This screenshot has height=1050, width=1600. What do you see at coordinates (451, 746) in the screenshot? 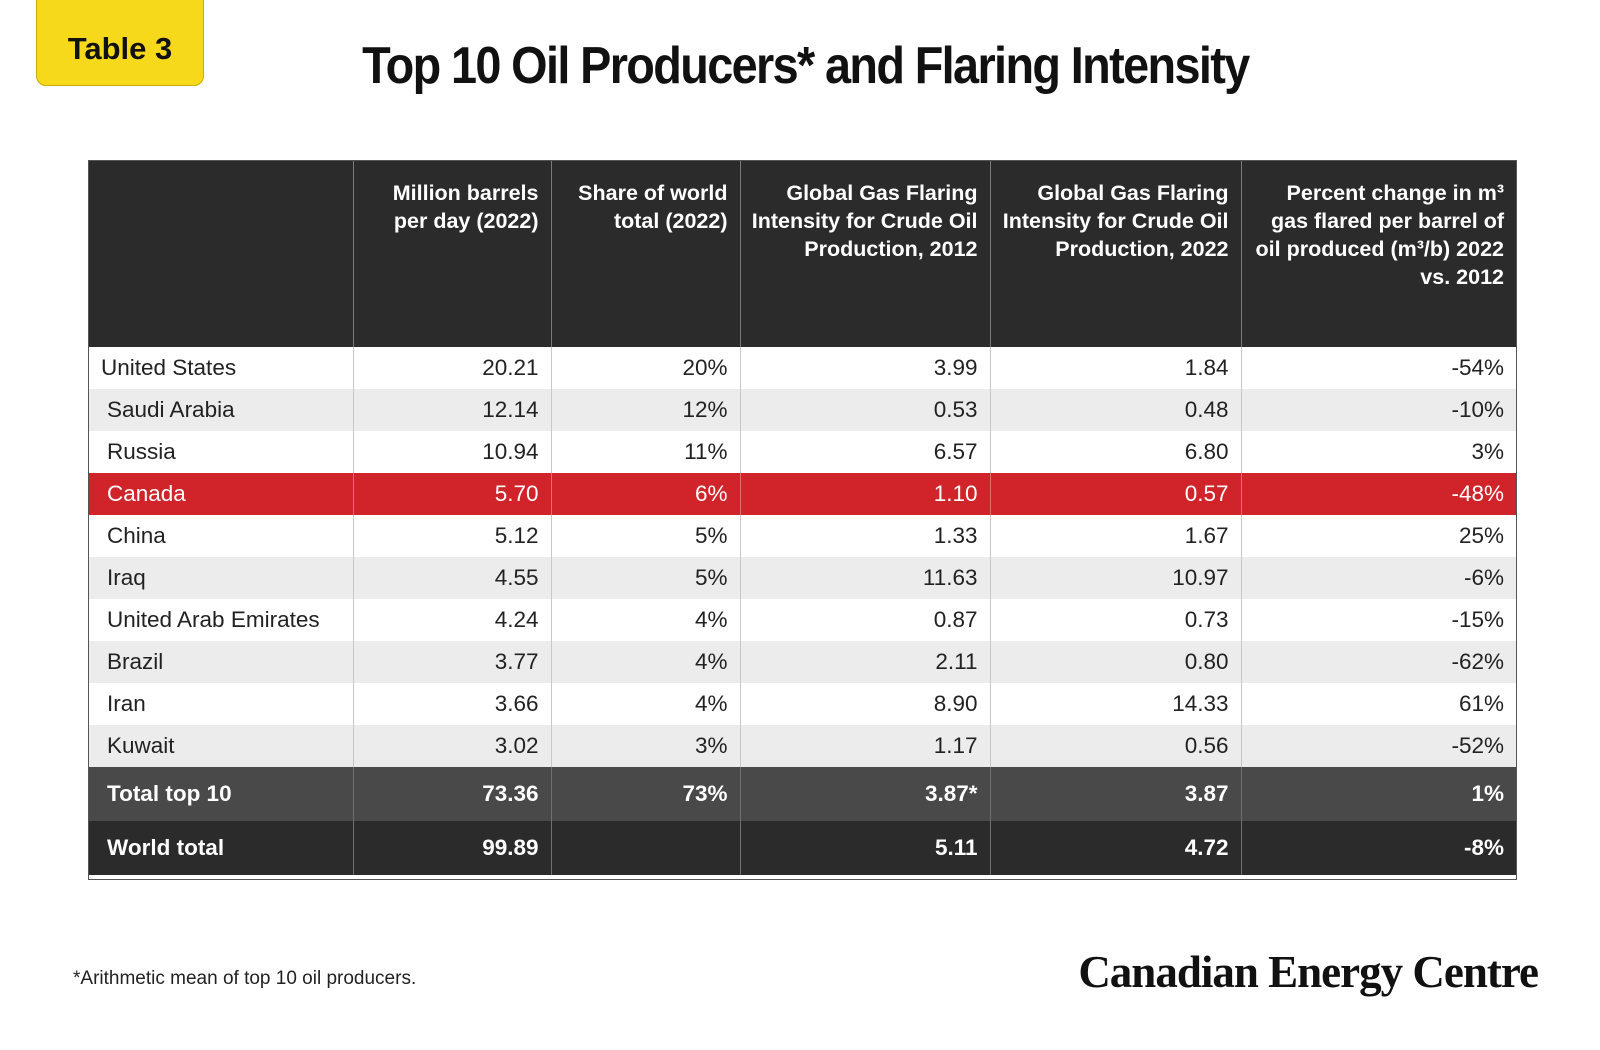
I see `value-cell: 3.02` at bounding box center [451, 746].